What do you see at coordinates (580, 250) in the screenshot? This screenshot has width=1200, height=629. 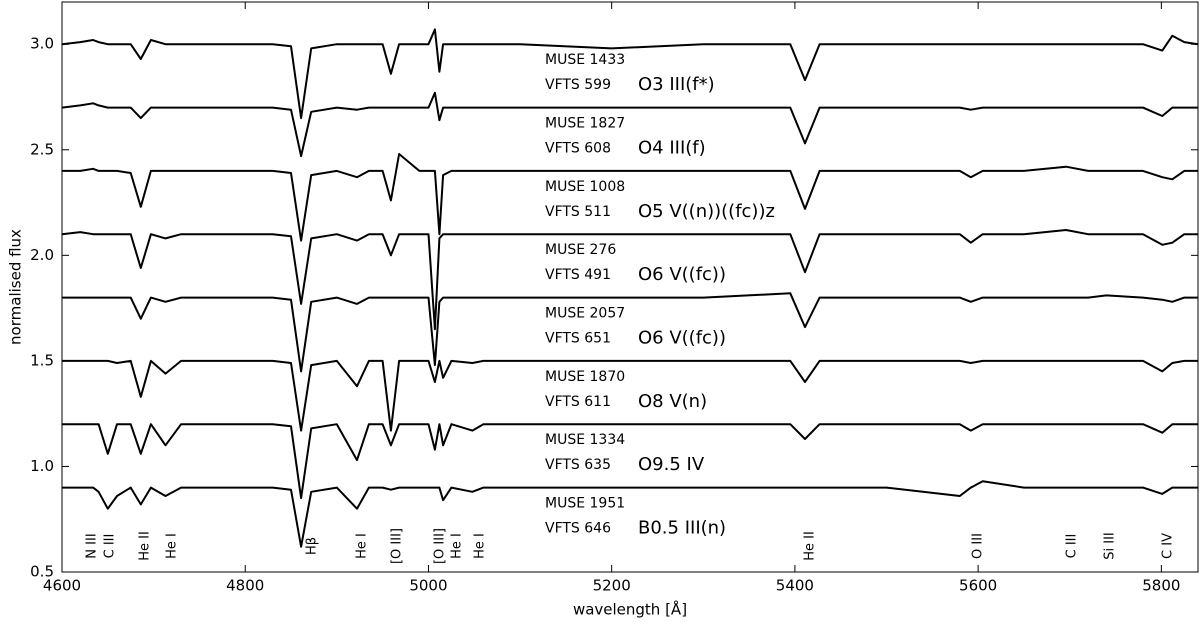 I see `muse-id: MUSE 276` at bounding box center [580, 250].